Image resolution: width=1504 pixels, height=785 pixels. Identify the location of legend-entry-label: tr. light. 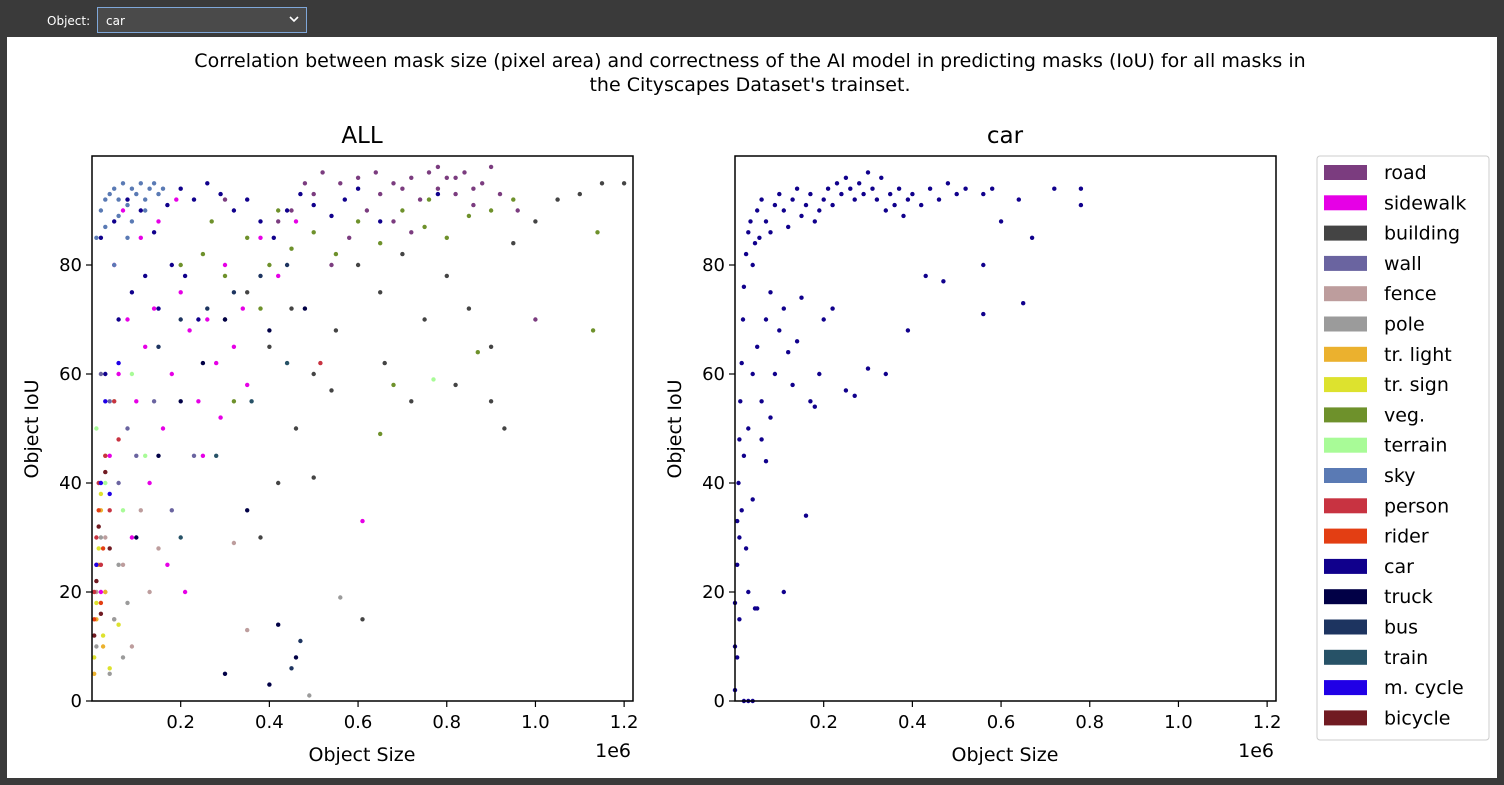
(1418, 355).